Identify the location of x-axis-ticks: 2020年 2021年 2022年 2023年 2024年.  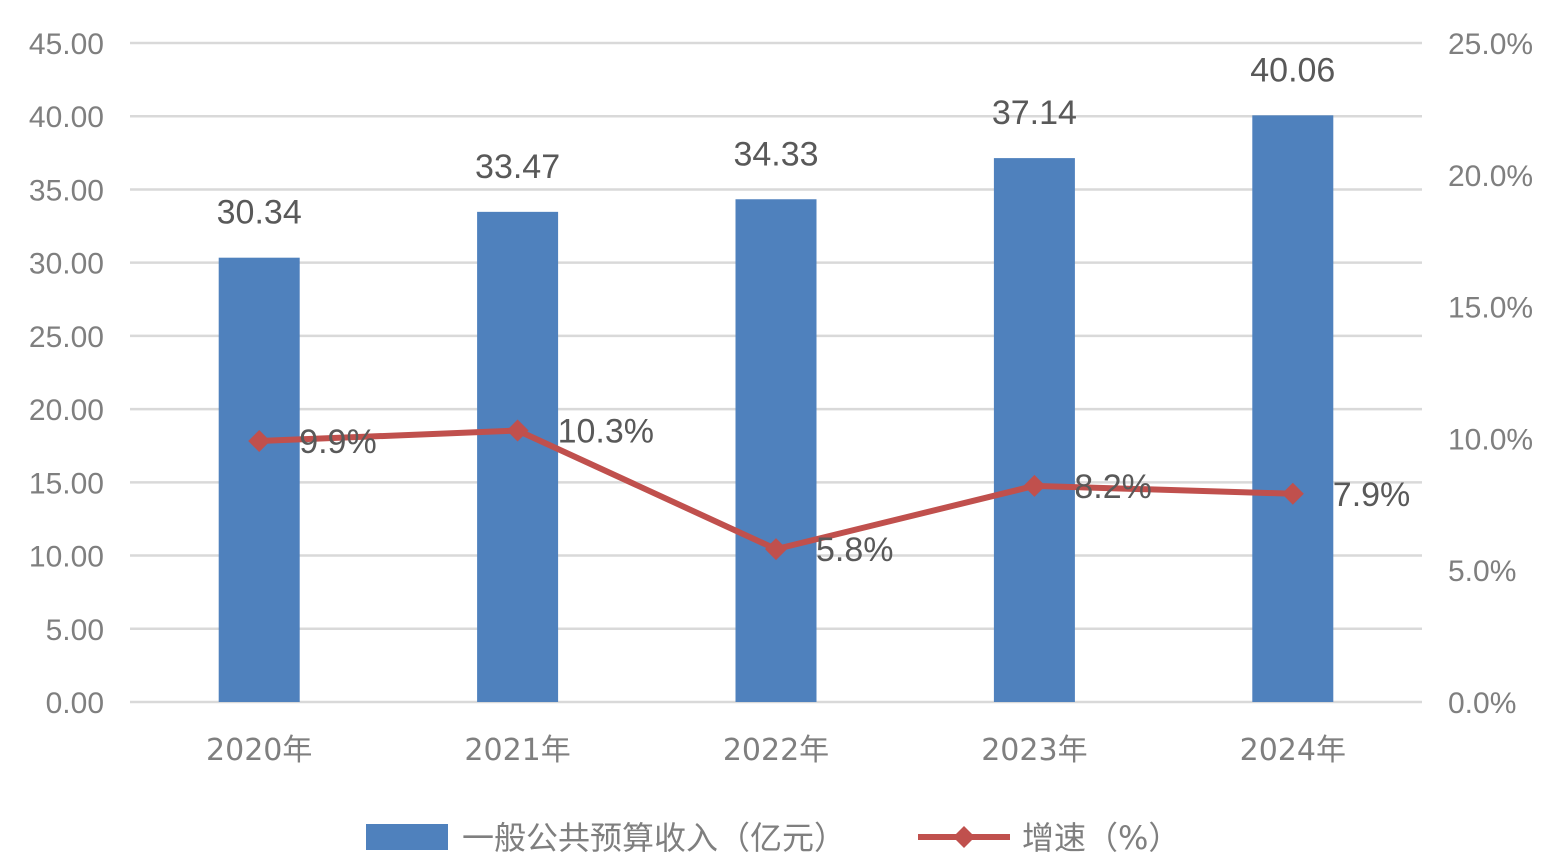
(776, 750).